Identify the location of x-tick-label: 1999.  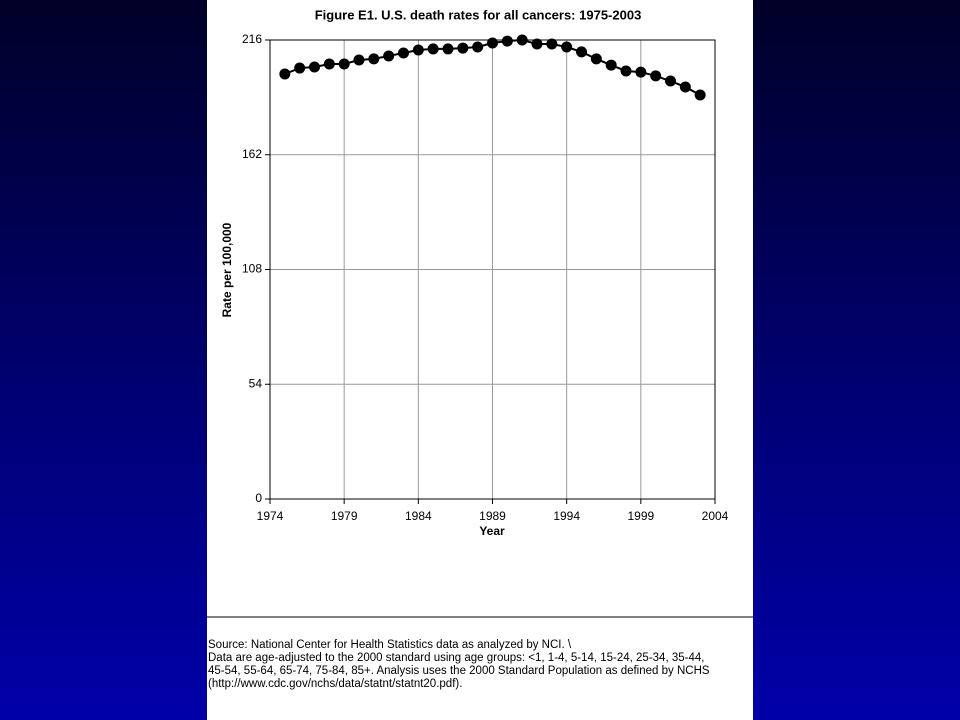
(640, 516).